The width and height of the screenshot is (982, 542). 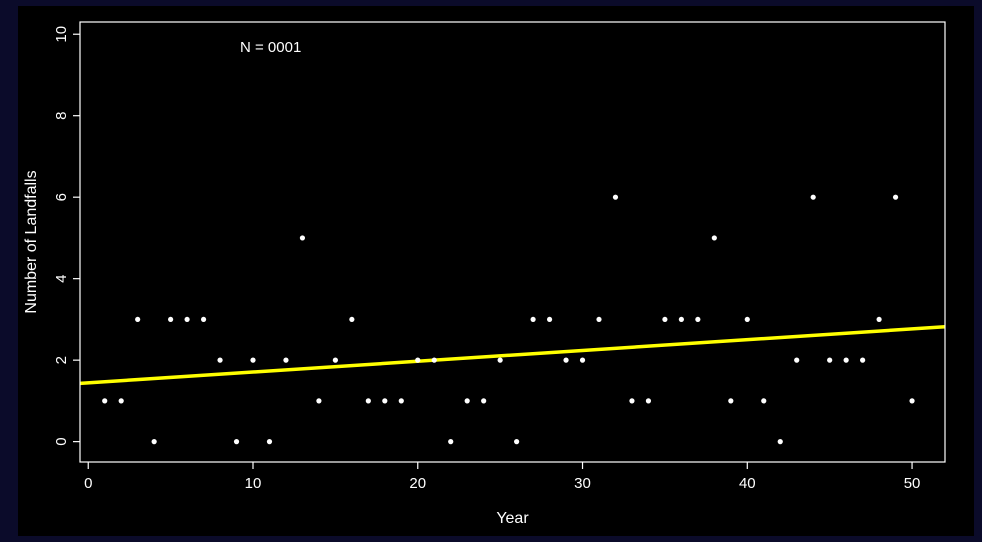 I want to click on x-tick-label: 50, so click(x=912, y=483).